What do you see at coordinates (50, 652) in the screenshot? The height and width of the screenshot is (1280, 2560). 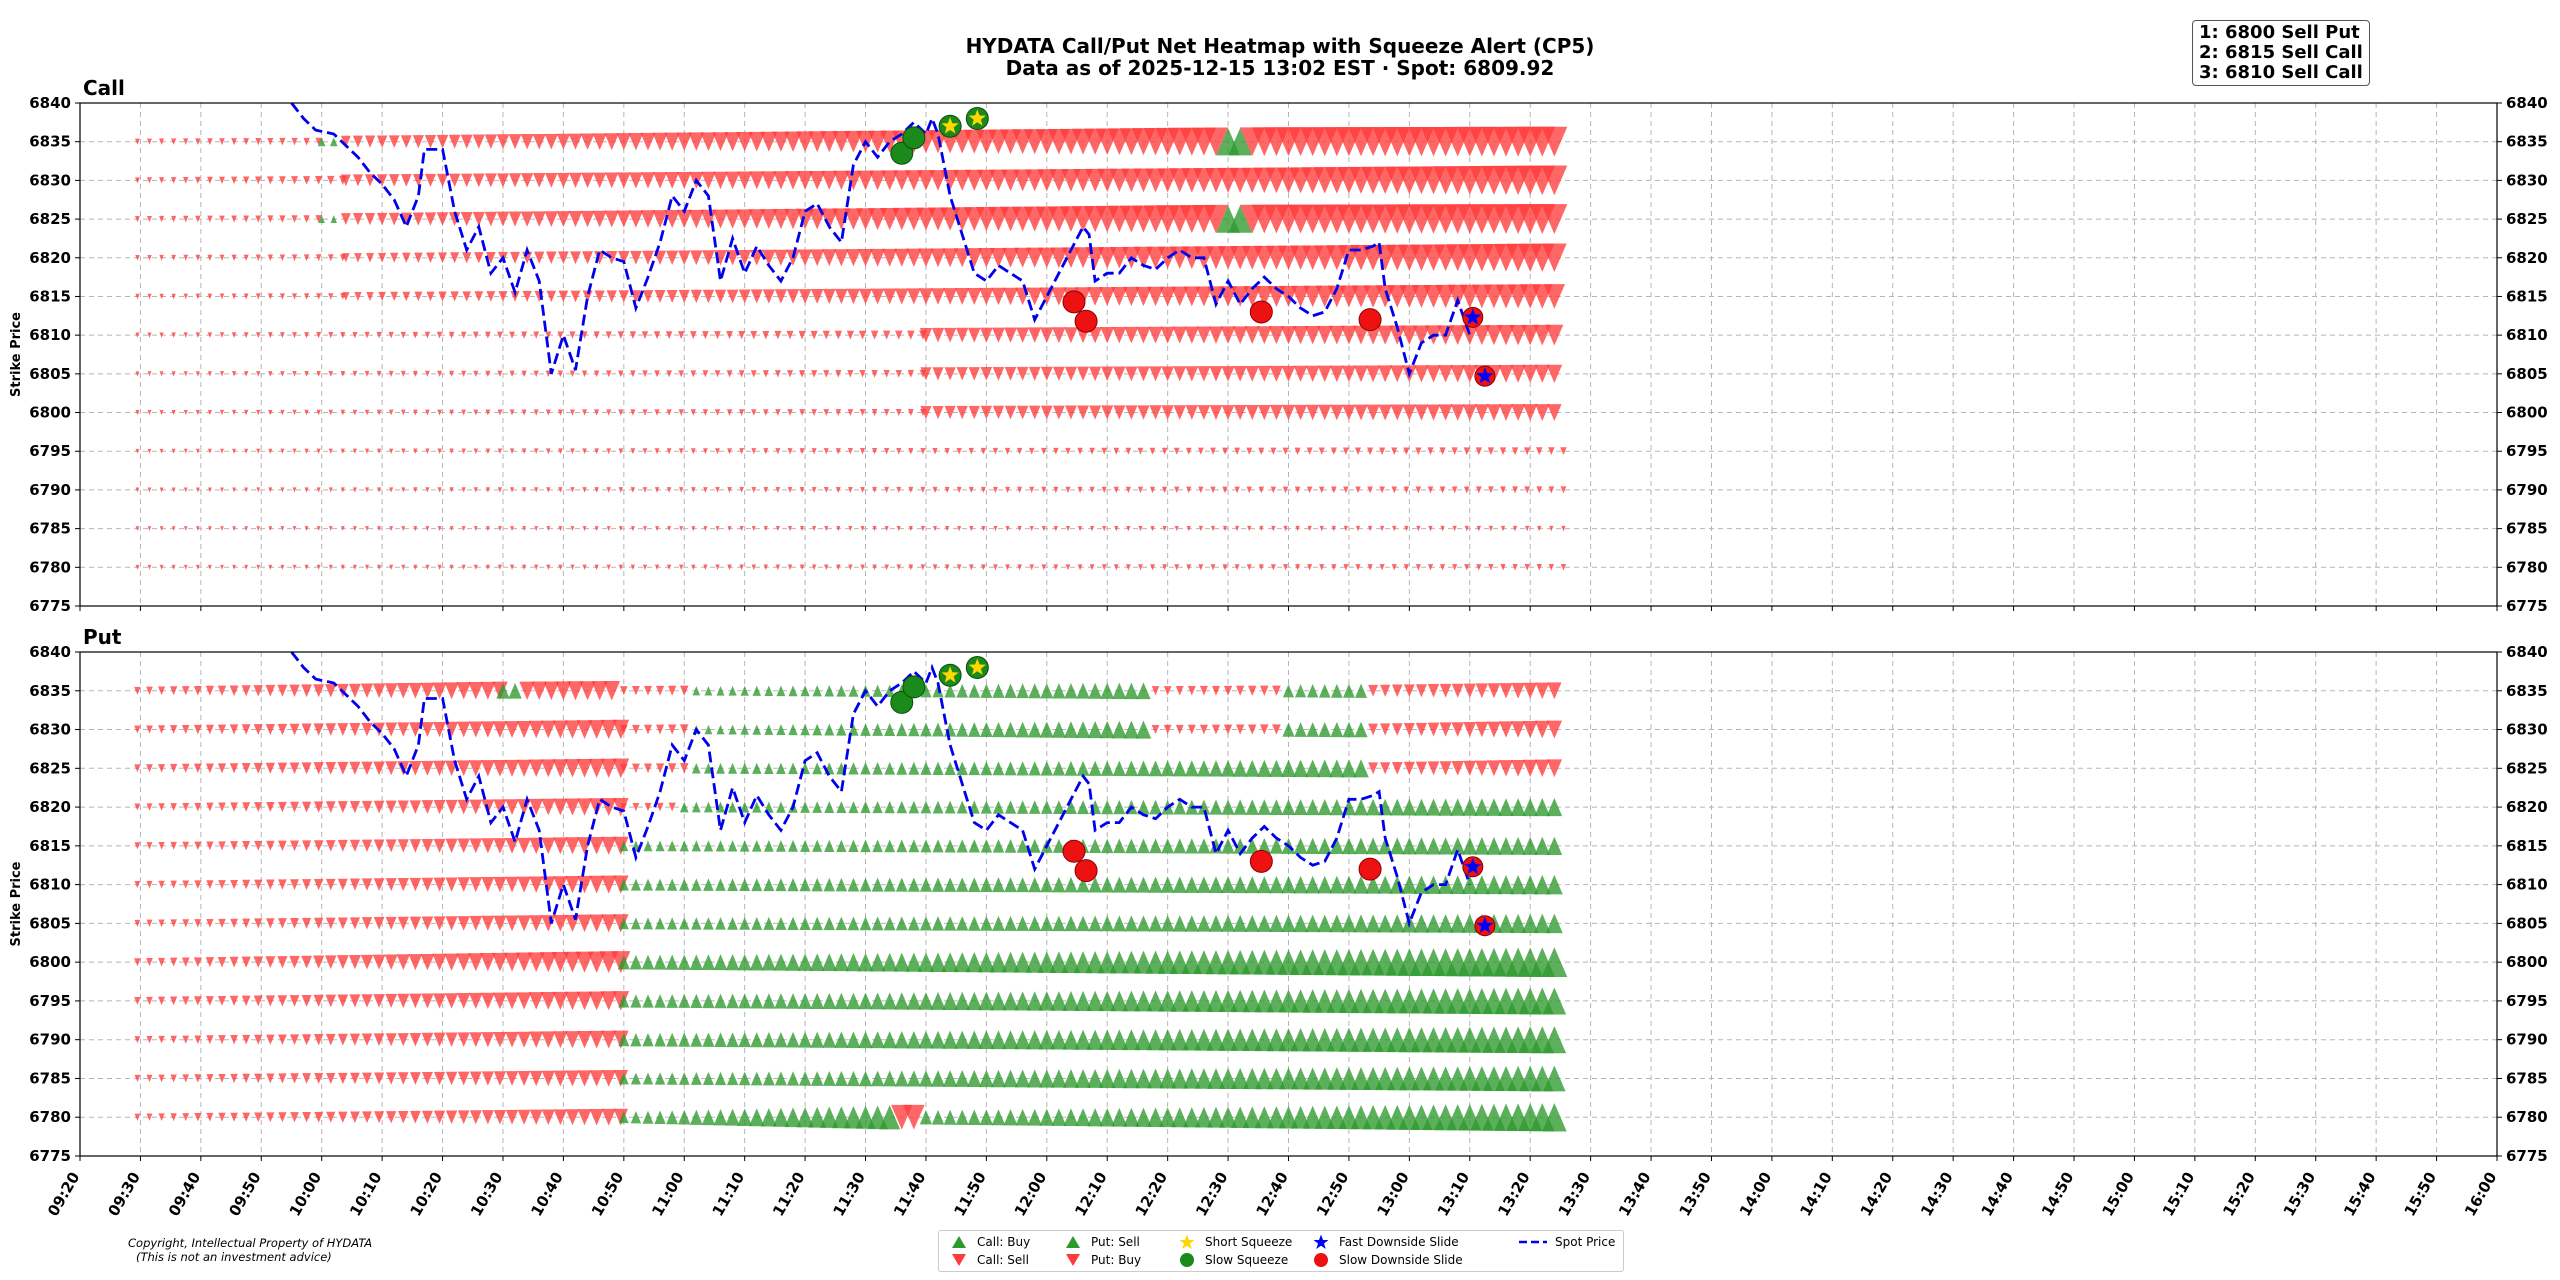 I see `y-tick-label-left: 6840` at bounding box center [50, 652].